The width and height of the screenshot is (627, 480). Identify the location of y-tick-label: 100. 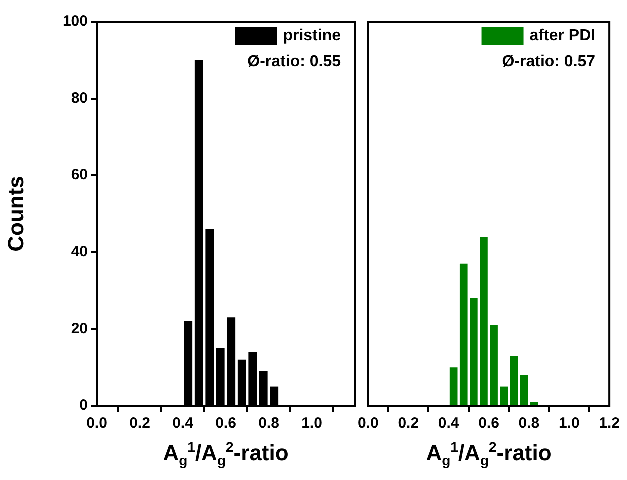
(75, 21).